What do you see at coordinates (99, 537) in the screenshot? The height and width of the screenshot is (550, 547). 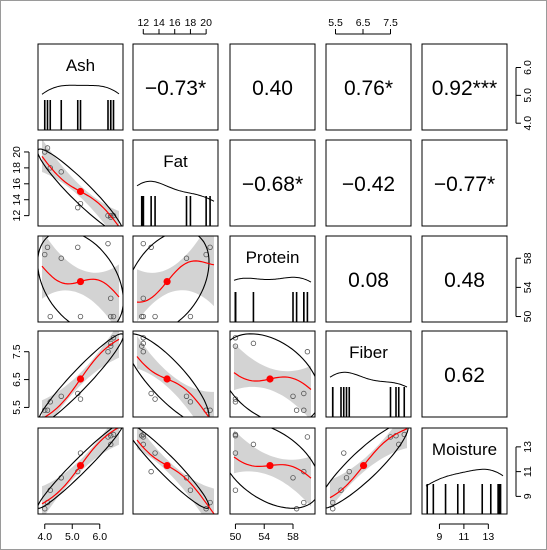 I see `tick-label: 6.0` at bounding box center [99, 537].